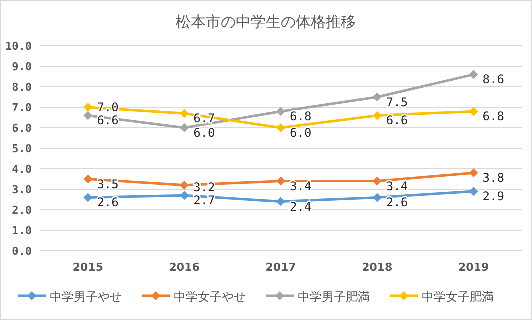  Describe the element at coordinates (22, 169) in the screenshot. I see `y-tick-label: 4.0` at that location.